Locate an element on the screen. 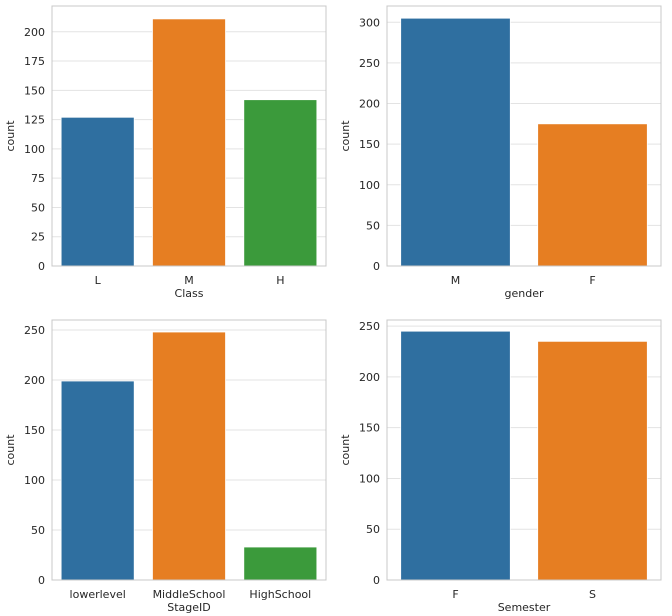  x-tick-label: H is located at coordinates (280, 280).